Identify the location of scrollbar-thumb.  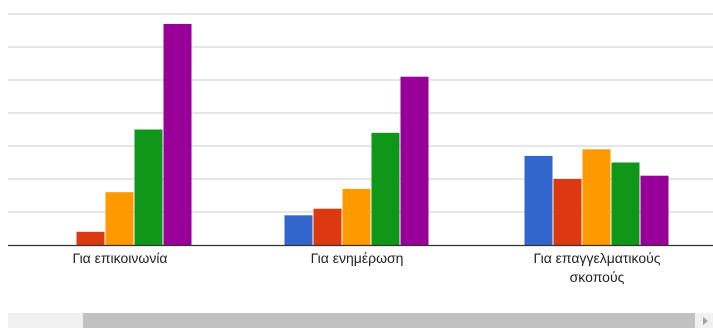
(389, 320).